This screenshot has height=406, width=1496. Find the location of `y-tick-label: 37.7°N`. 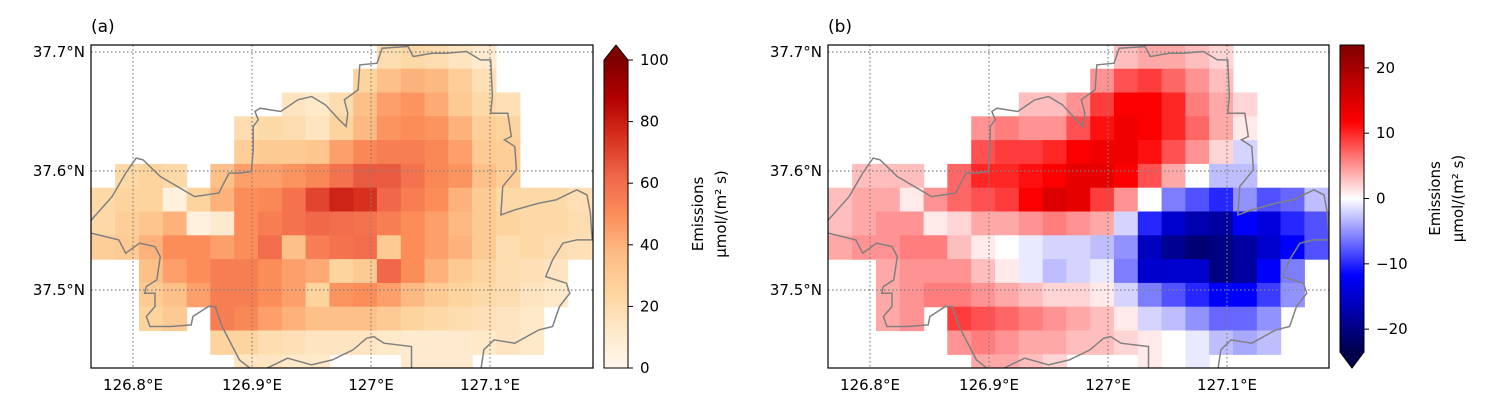

y-tick-label: 37.7°N is located at coordinates (796, 52).